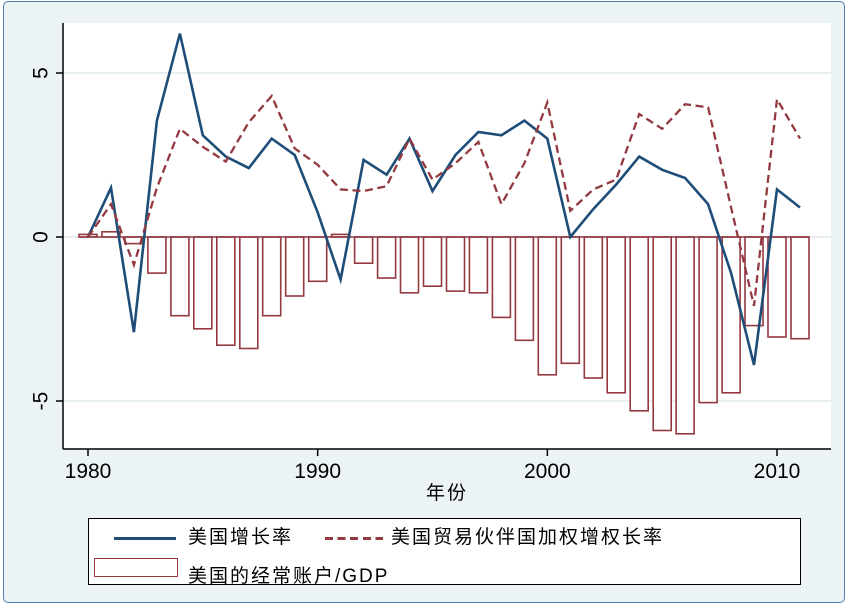 This screenshot has height=616, width=848. I want to click on x-axis-title: 年份, so click(447, 493).